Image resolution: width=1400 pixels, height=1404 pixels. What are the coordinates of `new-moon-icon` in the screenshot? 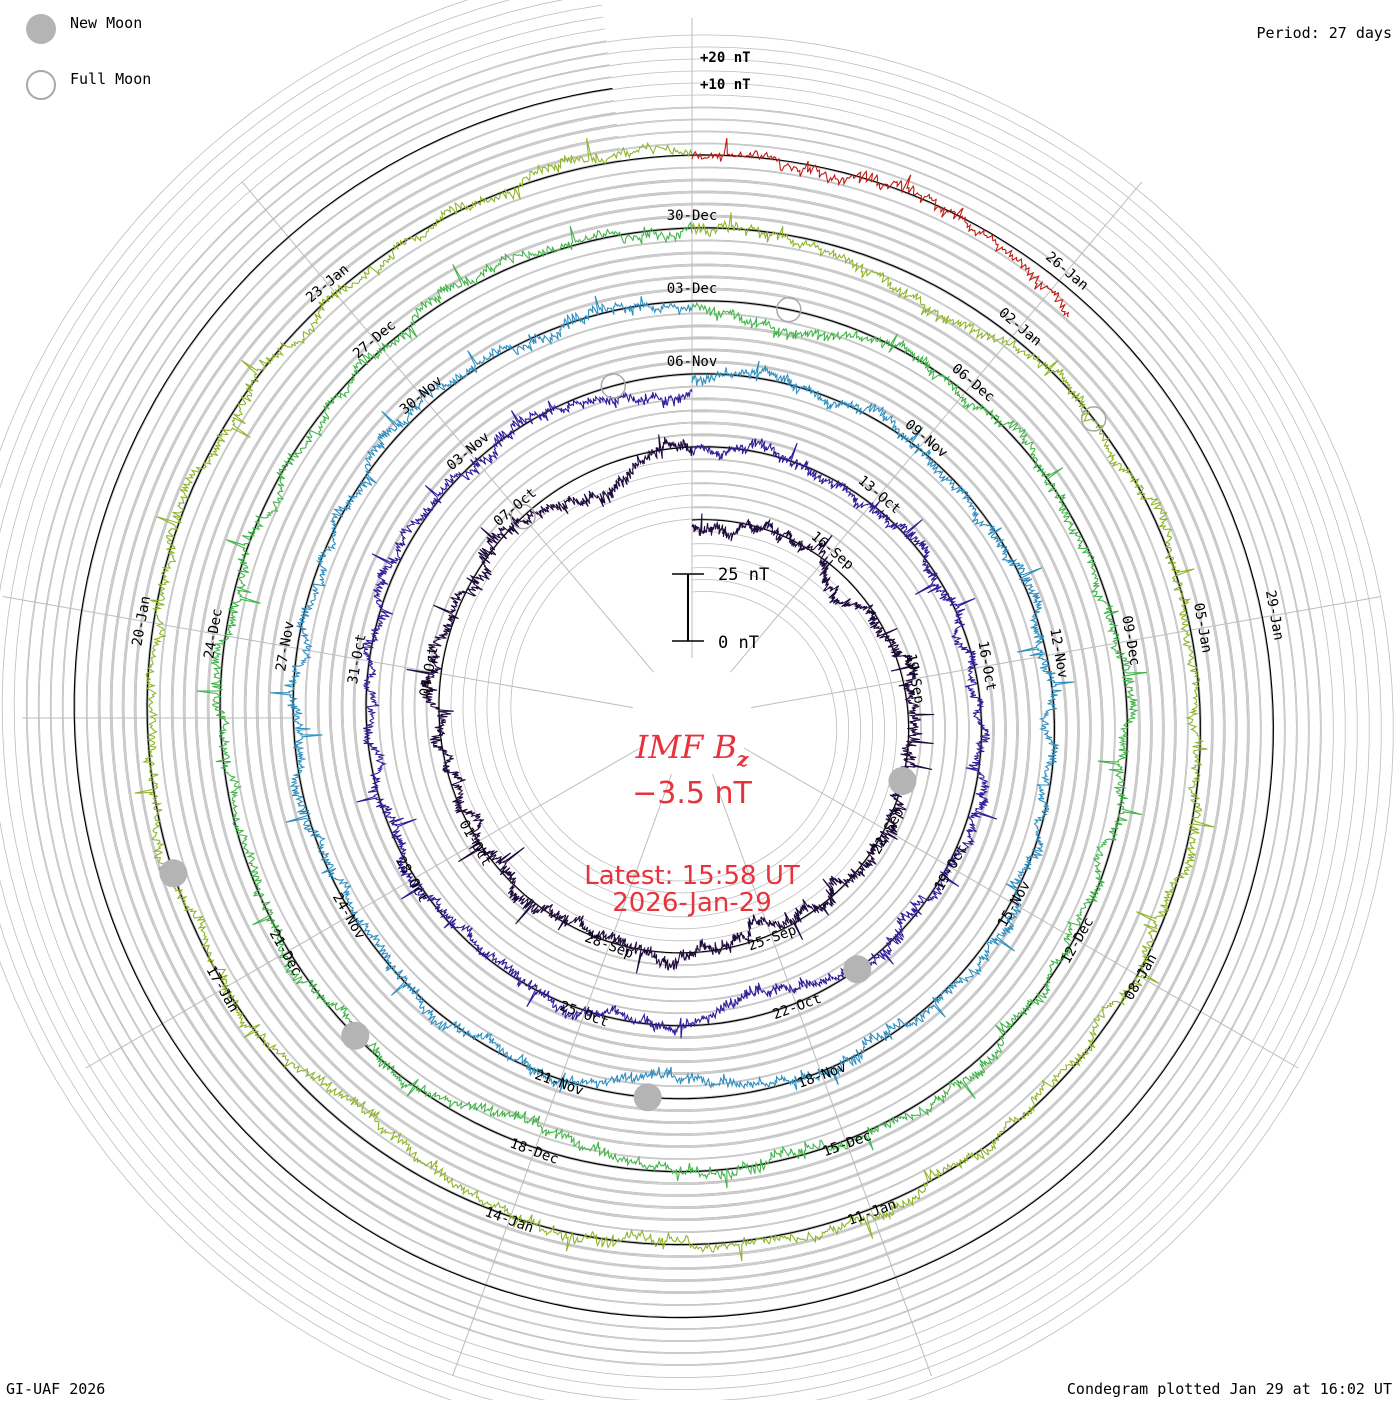 It's located at (41, 29).